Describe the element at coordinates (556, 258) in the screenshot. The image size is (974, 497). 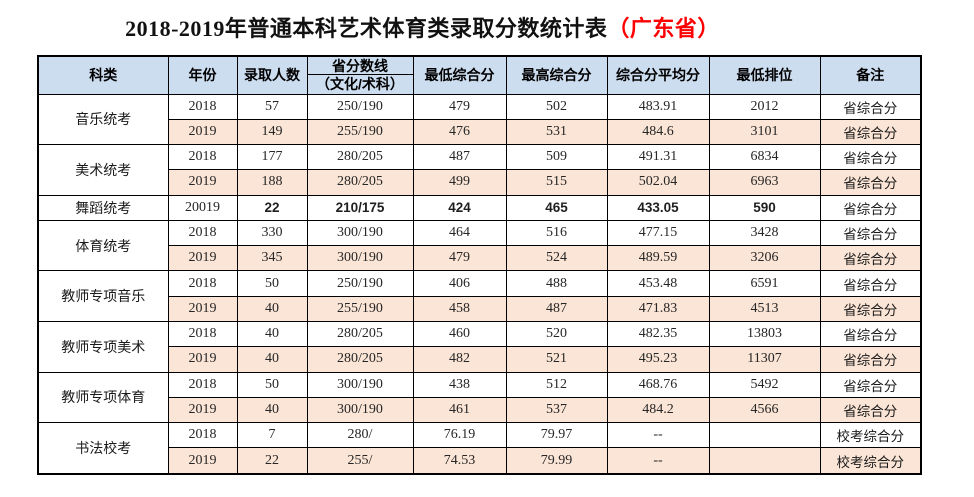
I see `cell-max-composite: 524` at that location.